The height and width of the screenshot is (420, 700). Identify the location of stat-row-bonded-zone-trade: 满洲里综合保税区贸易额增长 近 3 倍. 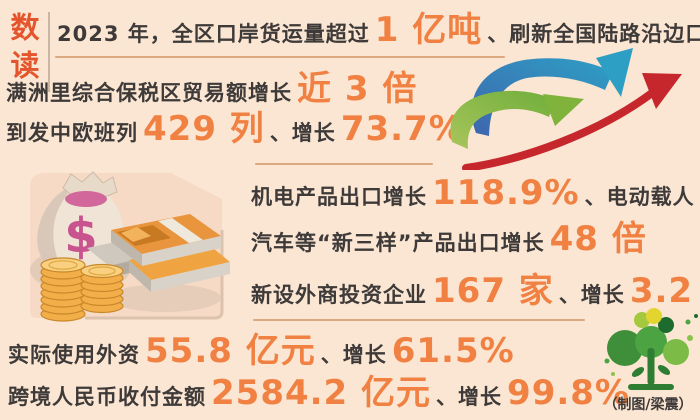
(214, 89).